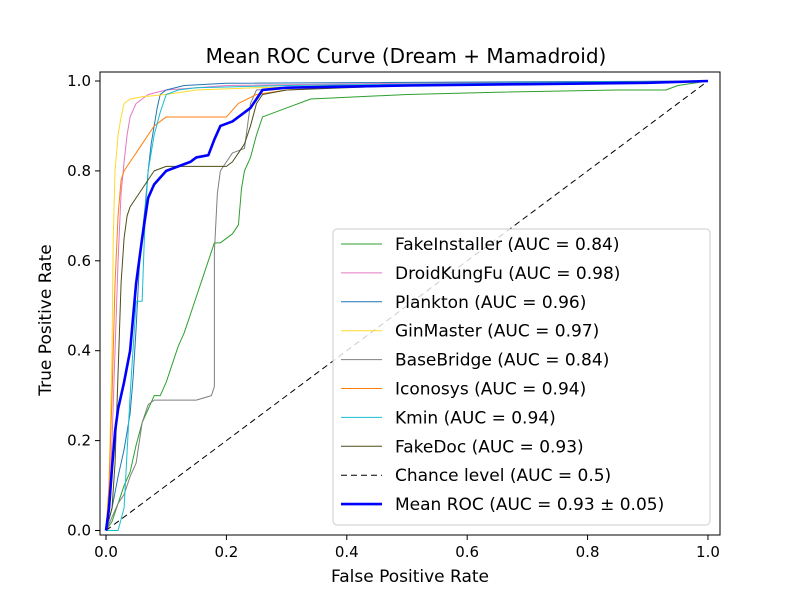 The width and height of the screenshot is (800, 600). What do you see at coordinates (79, 261) in the screenshot?
I see `y-tick-label: 0.6` at bounding box center [79, 261].